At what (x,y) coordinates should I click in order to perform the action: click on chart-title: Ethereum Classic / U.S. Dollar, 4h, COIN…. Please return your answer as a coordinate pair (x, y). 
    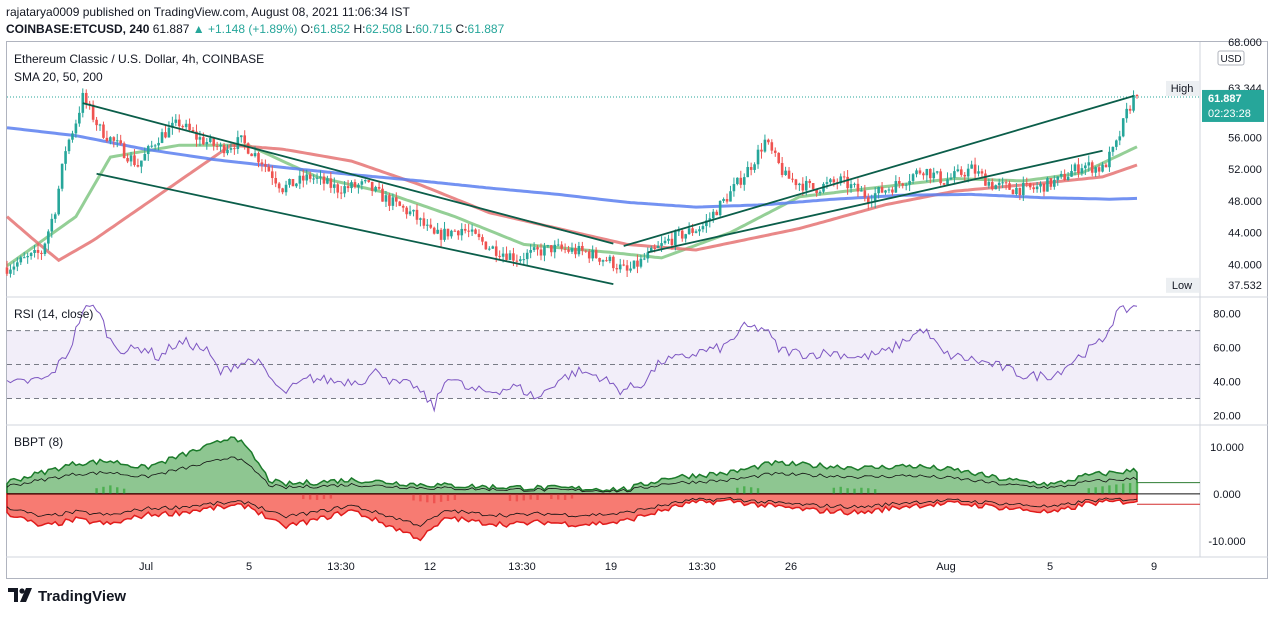
    Looking at the image, I should click on (139, 59).